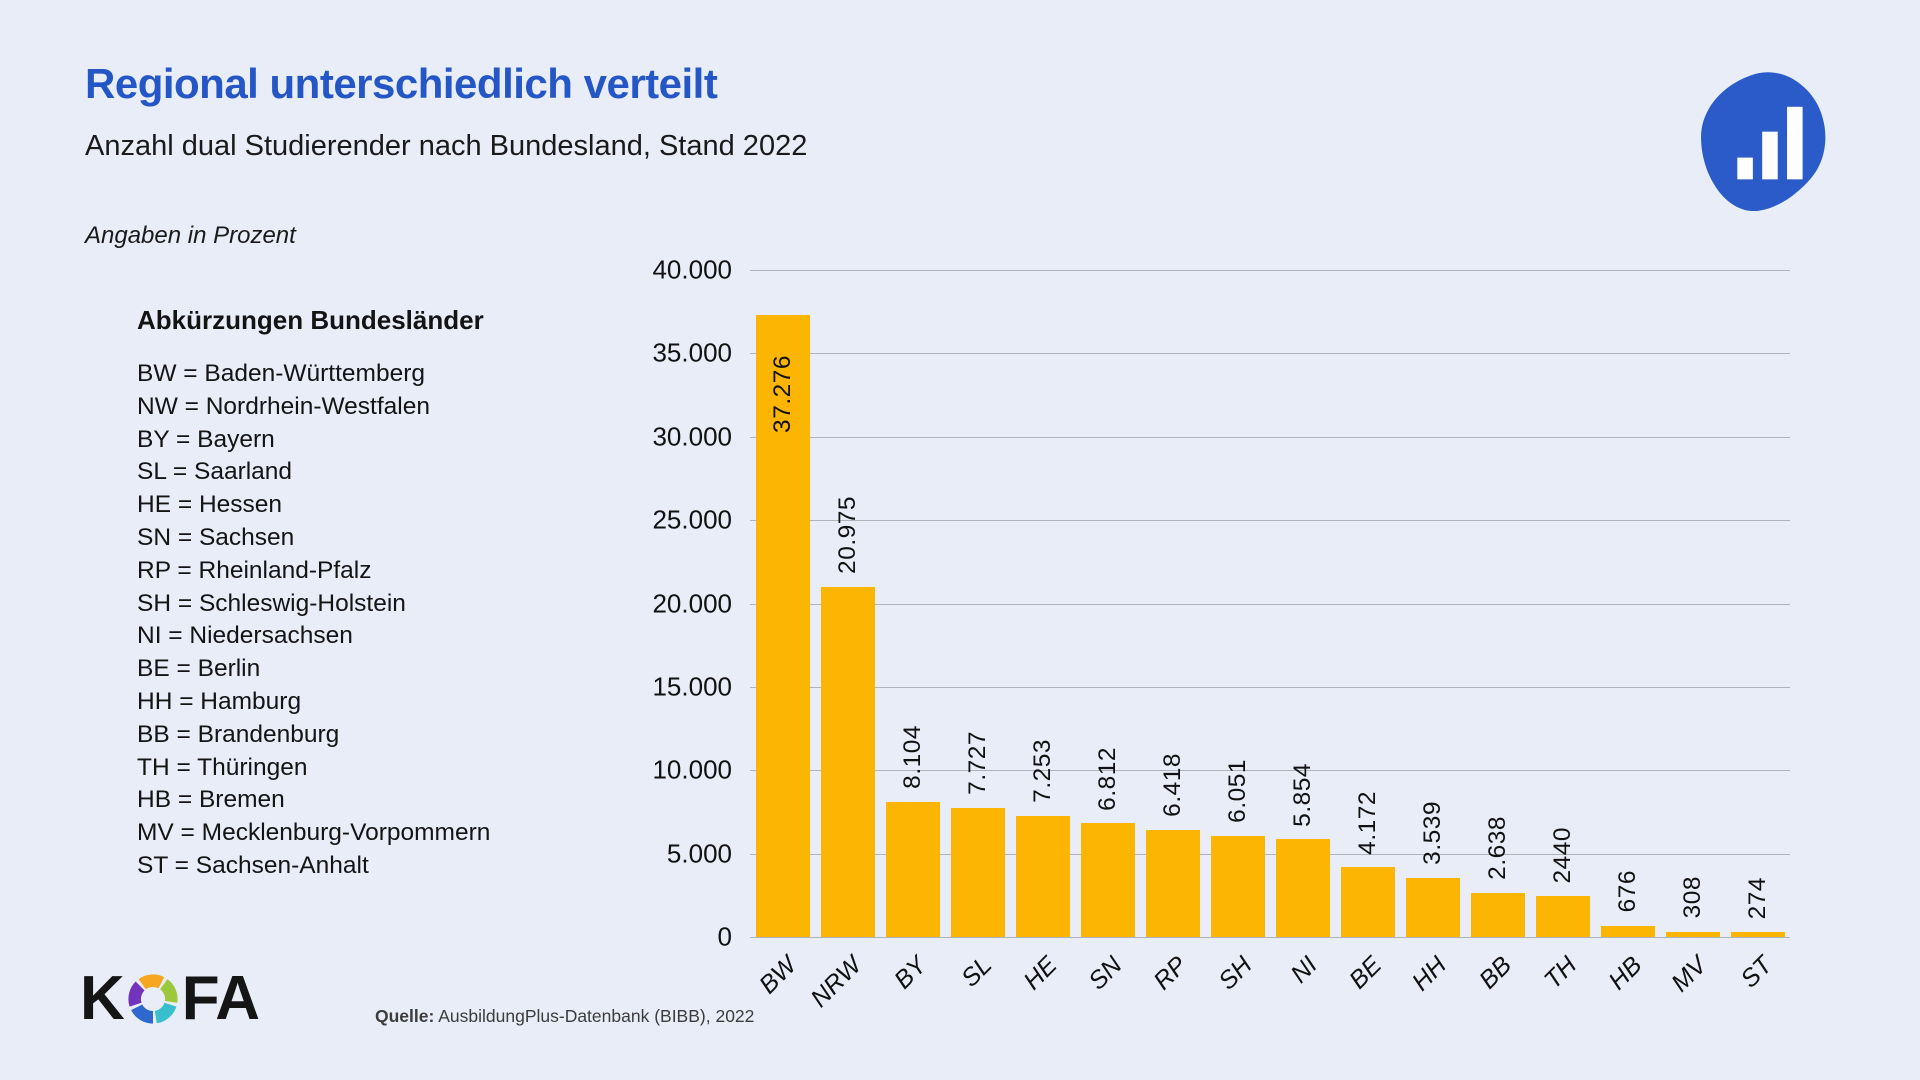 Image resolution: width=1920 pixels, height=1080 pixels. I want to click on value-label-BE: 4.172, so click(1367, 822).